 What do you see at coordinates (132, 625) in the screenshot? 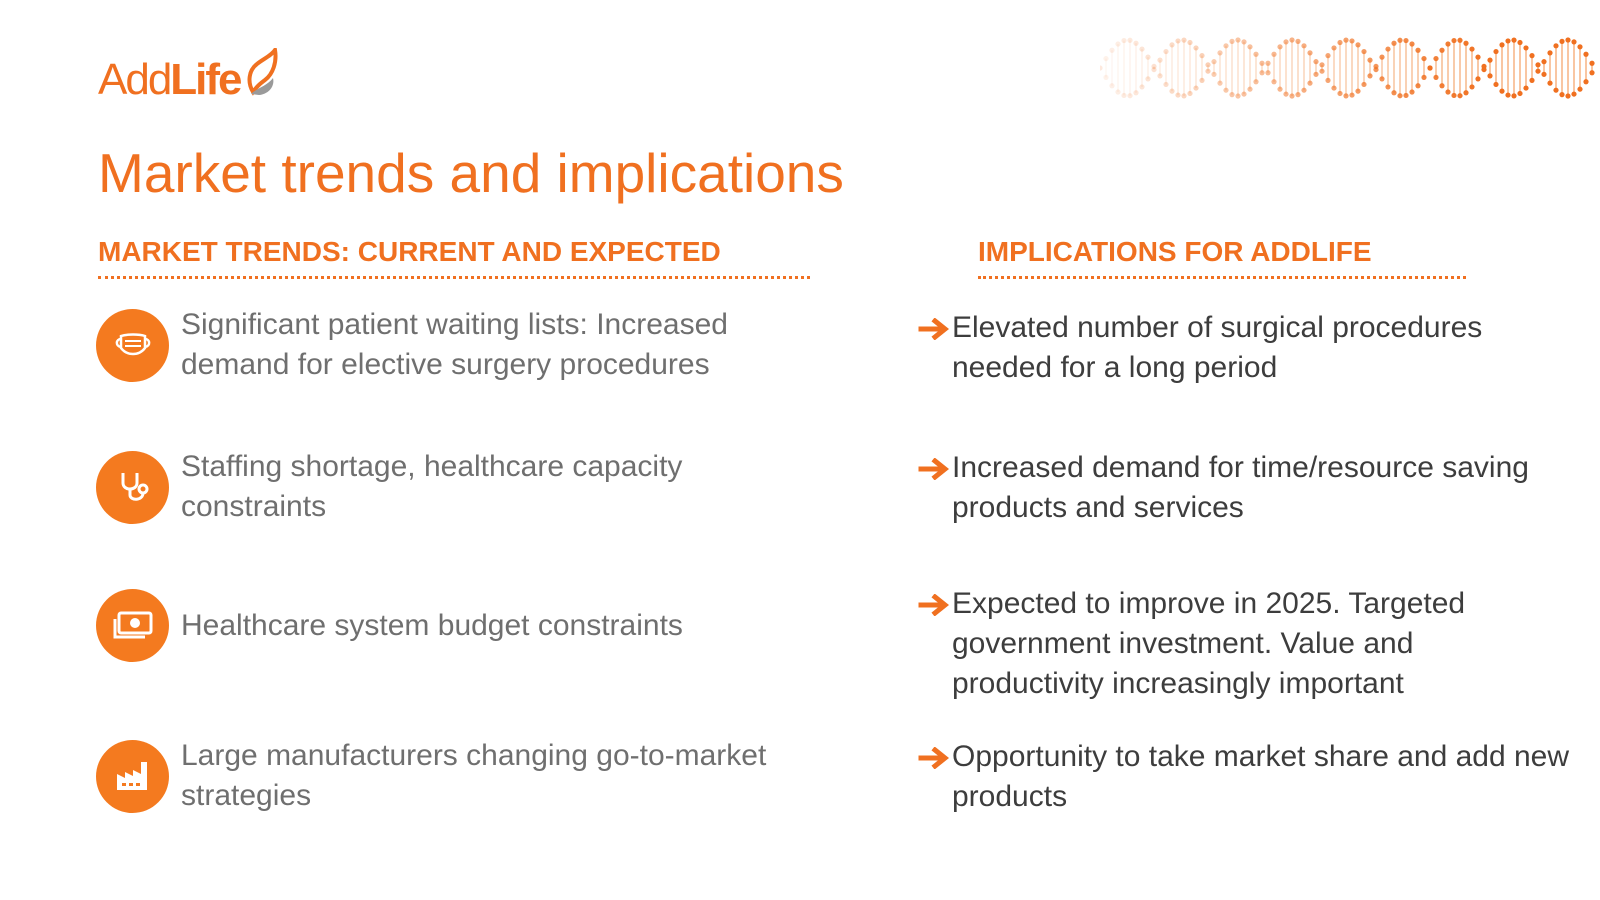
I see `money-icon` at bounding box center [132, 625].